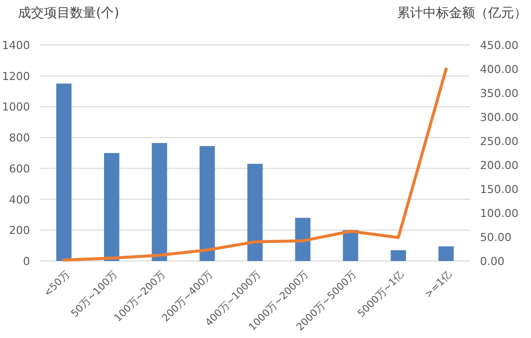  Describe the element at coordinates (499, 165) in the screenshot. I see `y2-tick-label: 200.00` at that location.